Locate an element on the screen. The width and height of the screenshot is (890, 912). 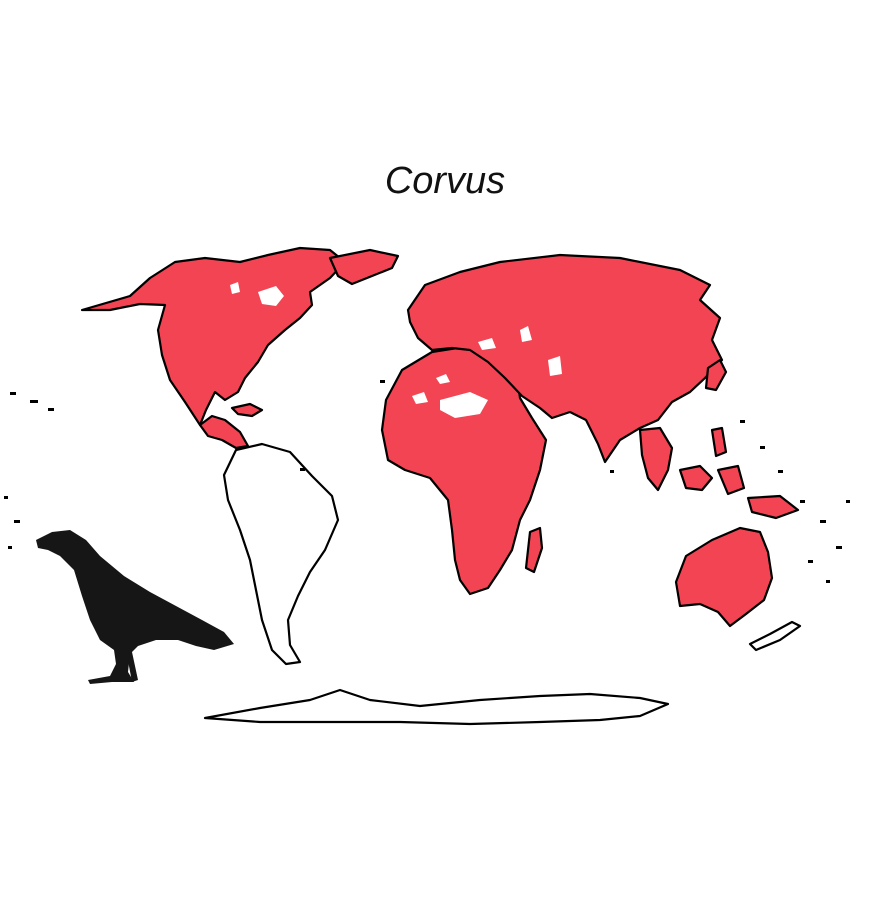
caspian-gap is located at coordinates (526, 334).